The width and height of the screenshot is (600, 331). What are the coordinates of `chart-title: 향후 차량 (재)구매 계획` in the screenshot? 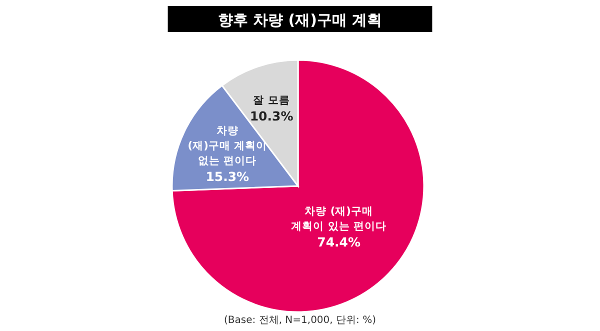 It's located at (300, 20).